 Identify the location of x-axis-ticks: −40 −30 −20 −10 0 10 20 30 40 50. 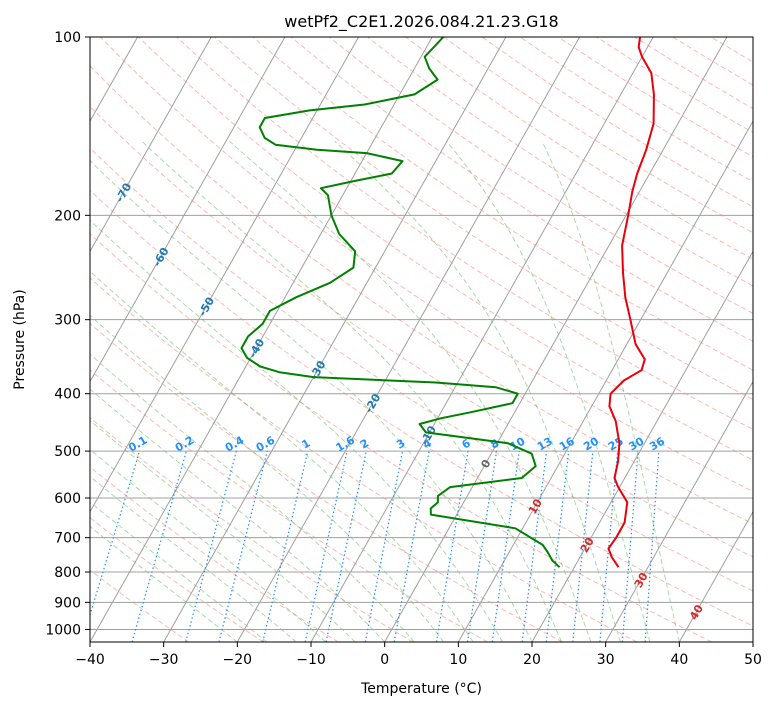
(418, 655).